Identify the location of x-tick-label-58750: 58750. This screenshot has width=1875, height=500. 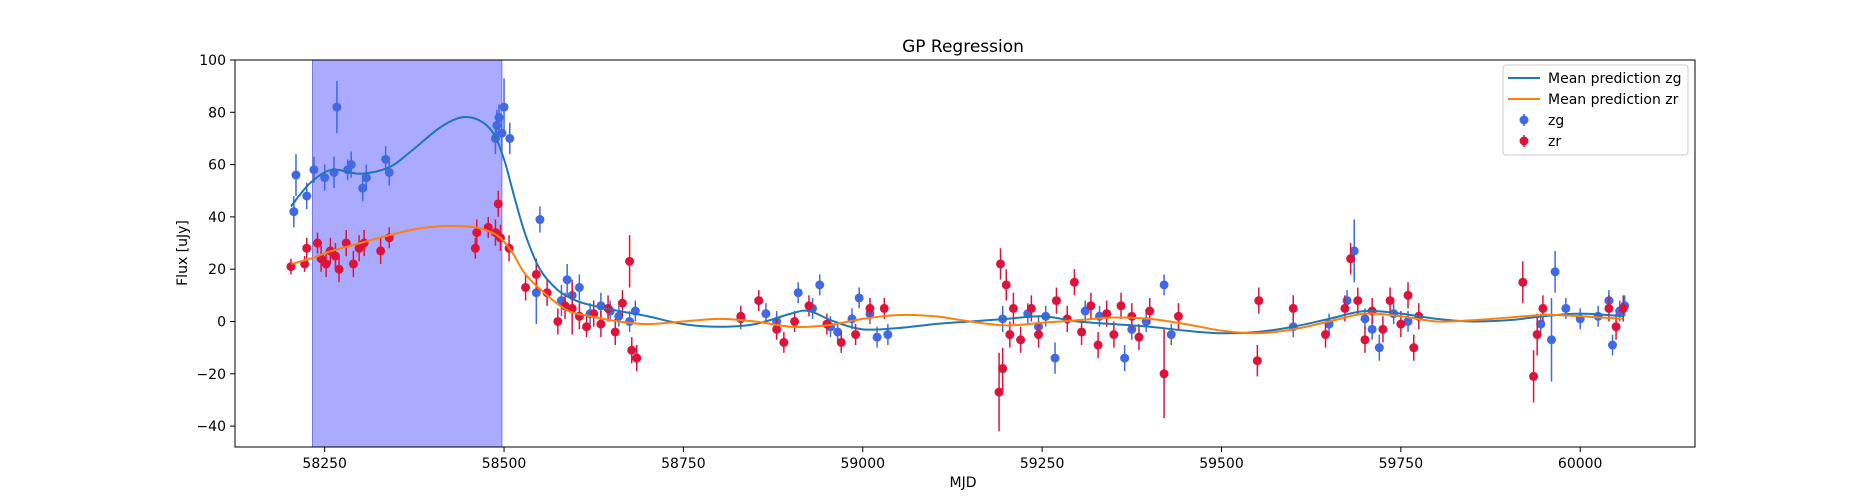
(683, 464).